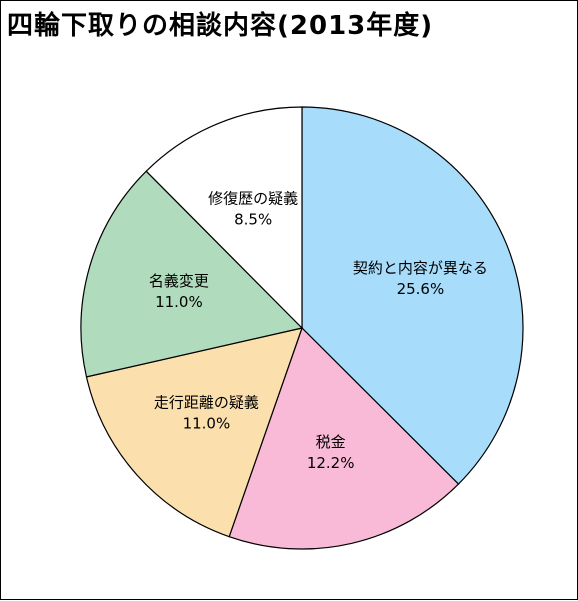 The width and height of the screenshot is (578, 601). Describe the element at coordinates (179, 302) in the screenshot. I see `slice-value-3: 11.0%` at that location.